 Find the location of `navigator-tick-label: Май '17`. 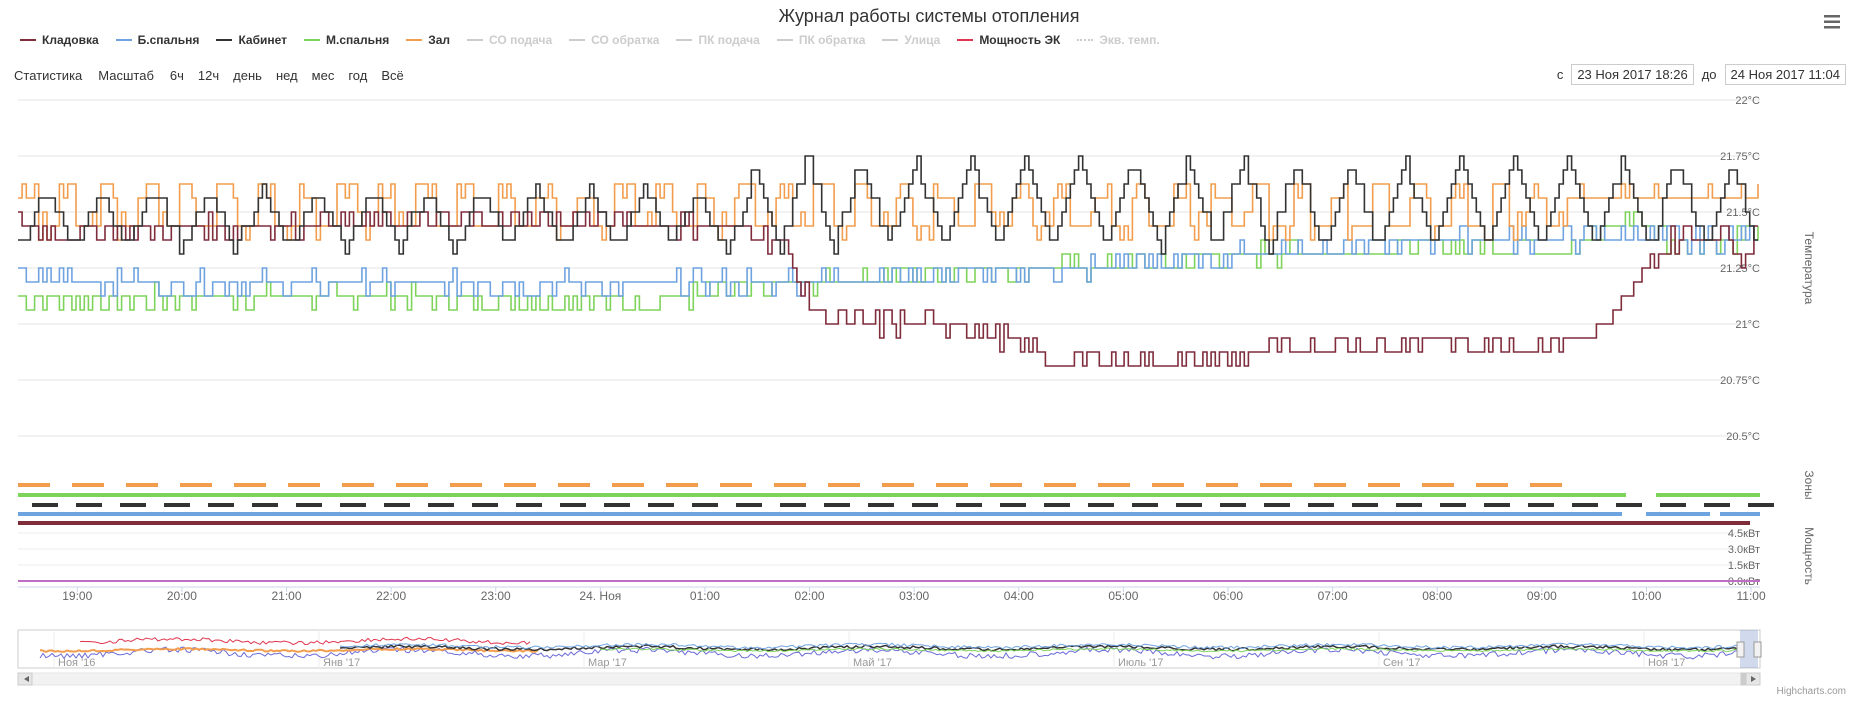

navigator-tick-label: Май '17 is located at coordinates (872, 663).